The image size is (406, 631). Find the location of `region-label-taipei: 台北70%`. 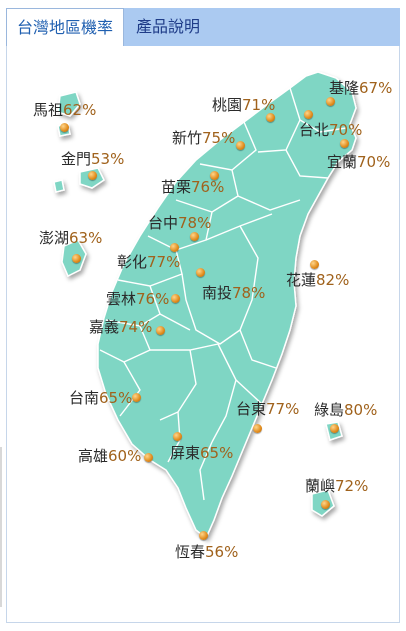

region-label-taipei: 台北70% is located at coordinates (330, 130).